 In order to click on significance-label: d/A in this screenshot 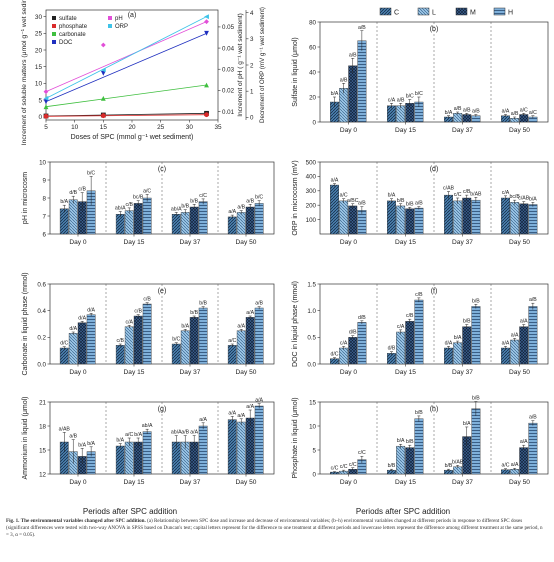, I will do `click(73, 329)`.